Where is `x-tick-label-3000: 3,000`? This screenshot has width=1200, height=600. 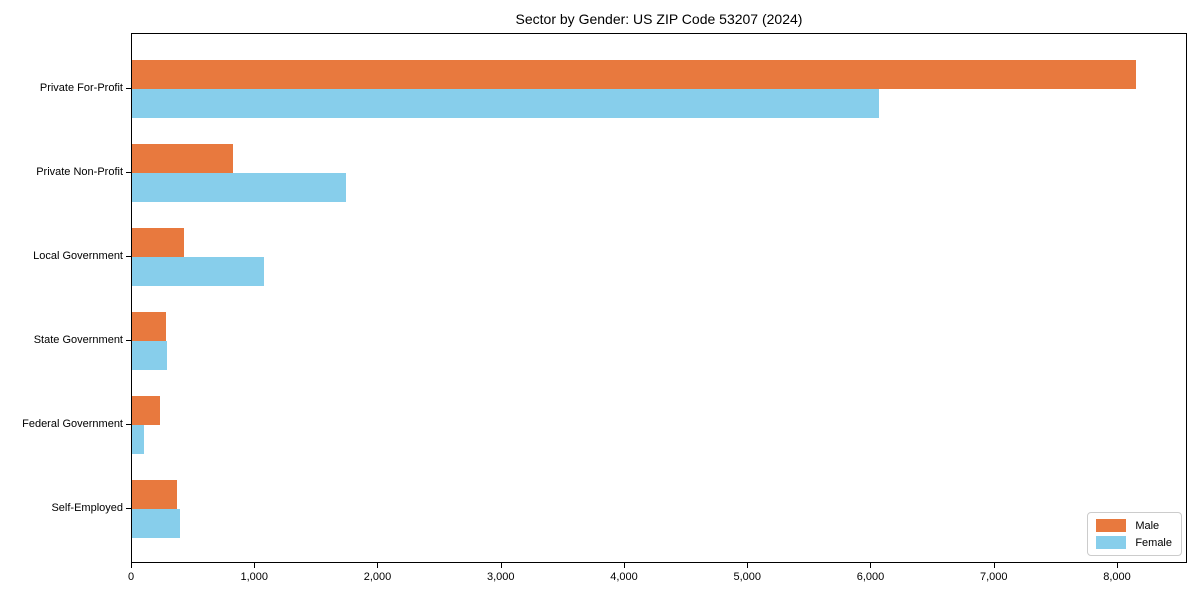
x-tick-label-3000: 3,000 is located at coordinates (500, 577).